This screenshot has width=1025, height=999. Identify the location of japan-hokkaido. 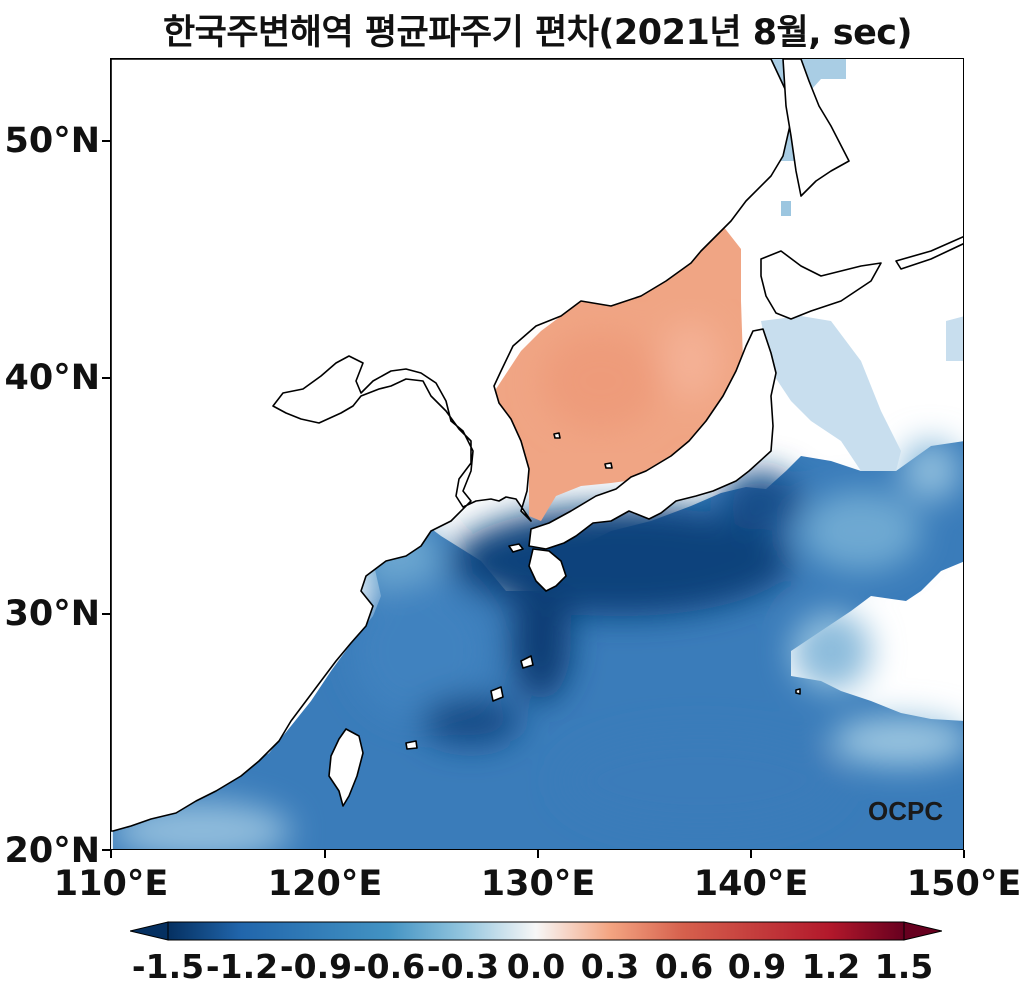
(821, 285).